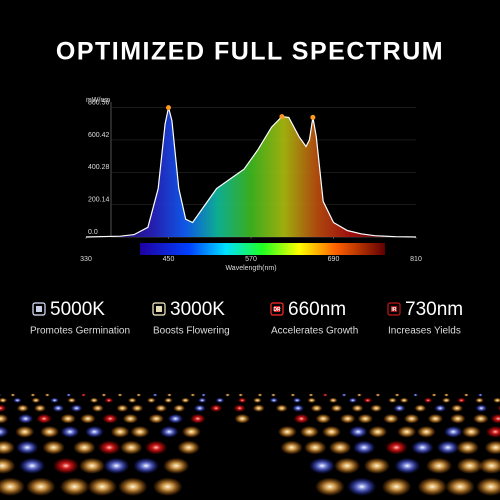  Describe the element at coordinates (39, 309) in the screenshot. I see `feature-icon` at that location.